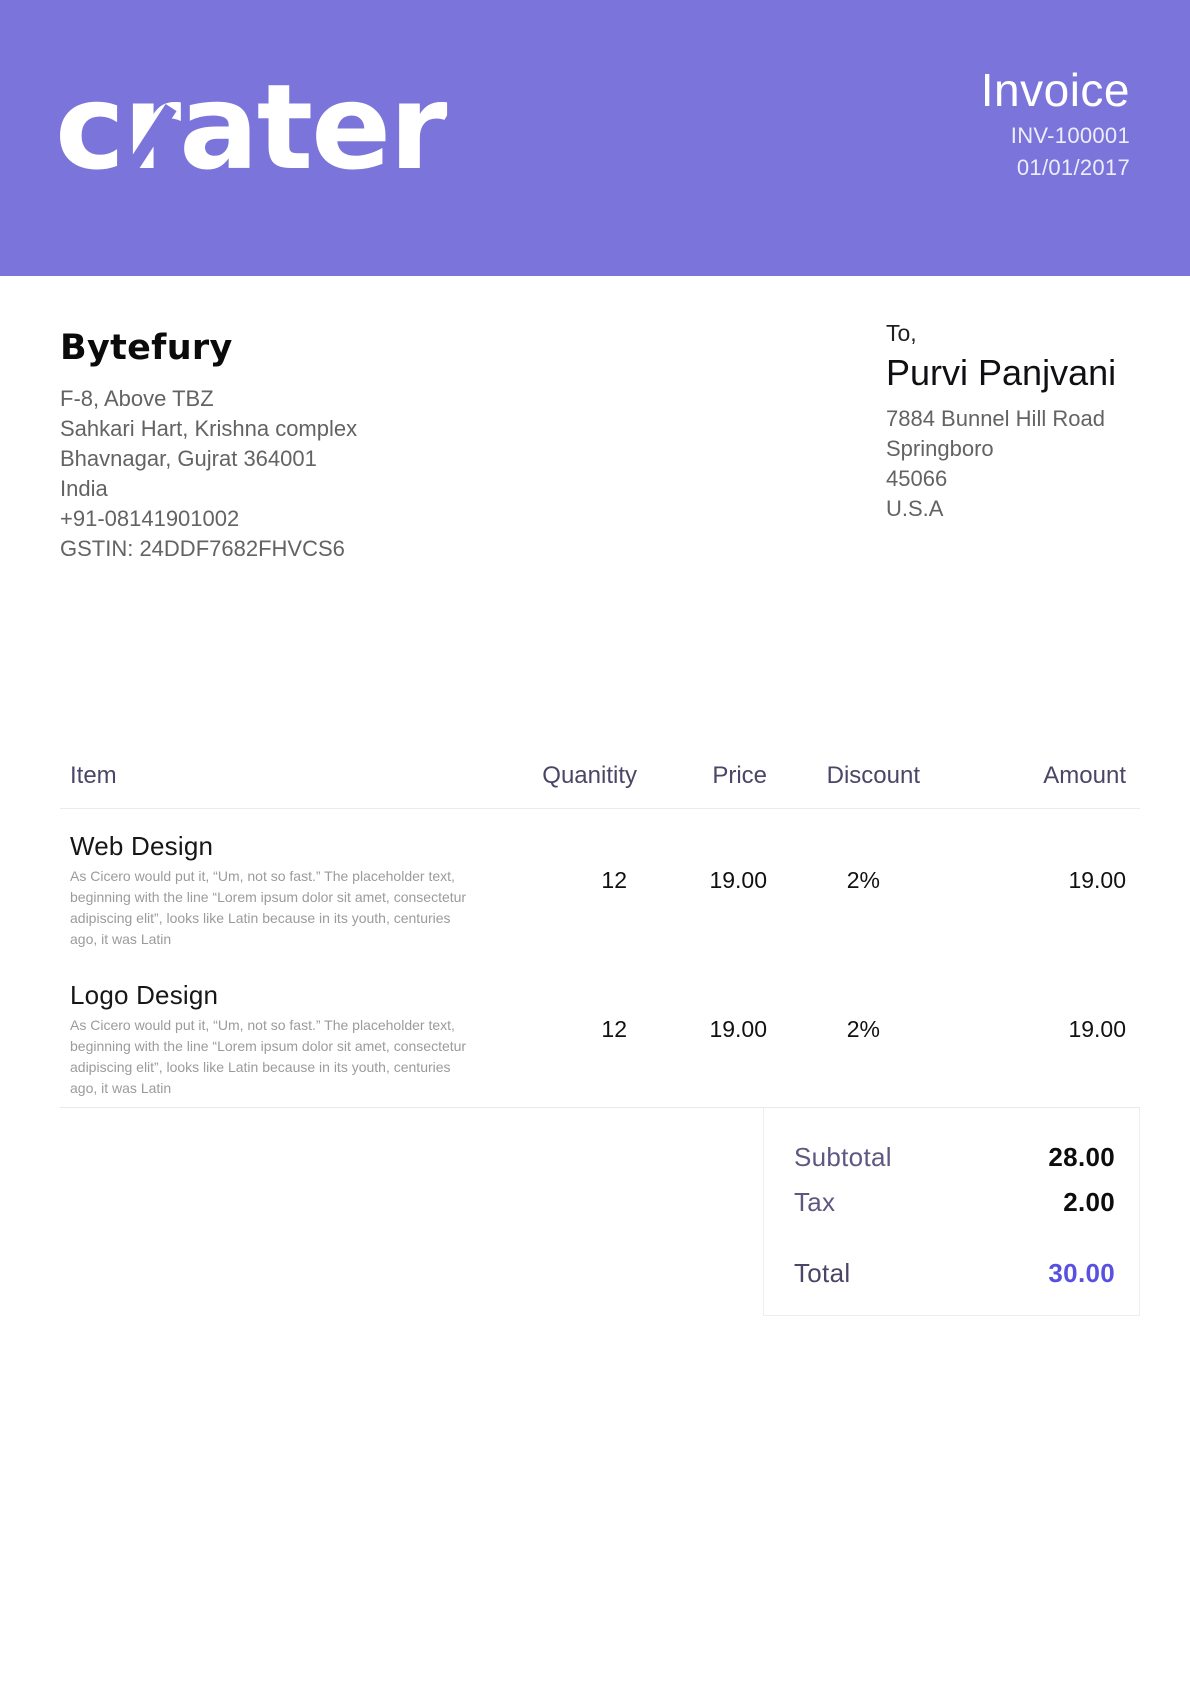  What do you see at coordinates (262, 129) in the screenshot?
I see `brand-logo: crater` at bounding box center [262, 129].